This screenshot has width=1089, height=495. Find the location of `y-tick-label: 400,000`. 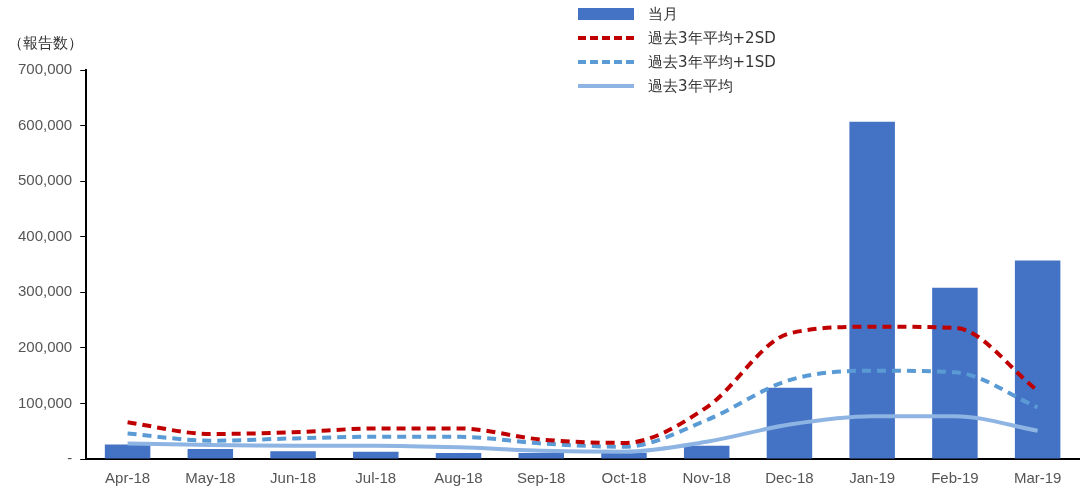

y-tick-label: 400,000 is located at coordinates (45, 235).